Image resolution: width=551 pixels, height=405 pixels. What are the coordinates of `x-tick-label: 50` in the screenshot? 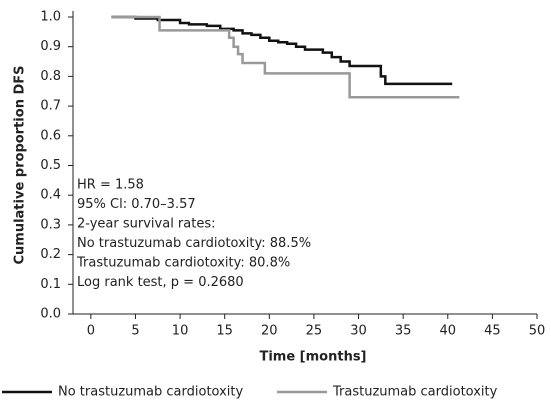 It's located at (537, 331).